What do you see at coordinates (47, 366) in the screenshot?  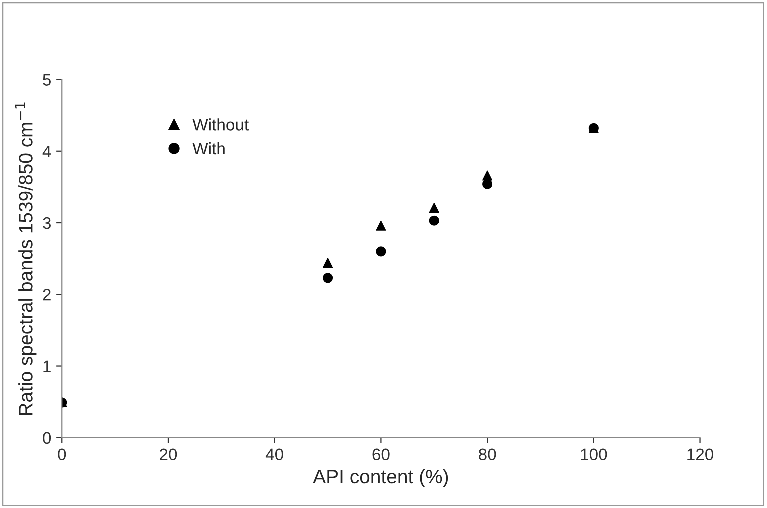 I see `y-tick-label: 1` at bounding box center [47, 366].